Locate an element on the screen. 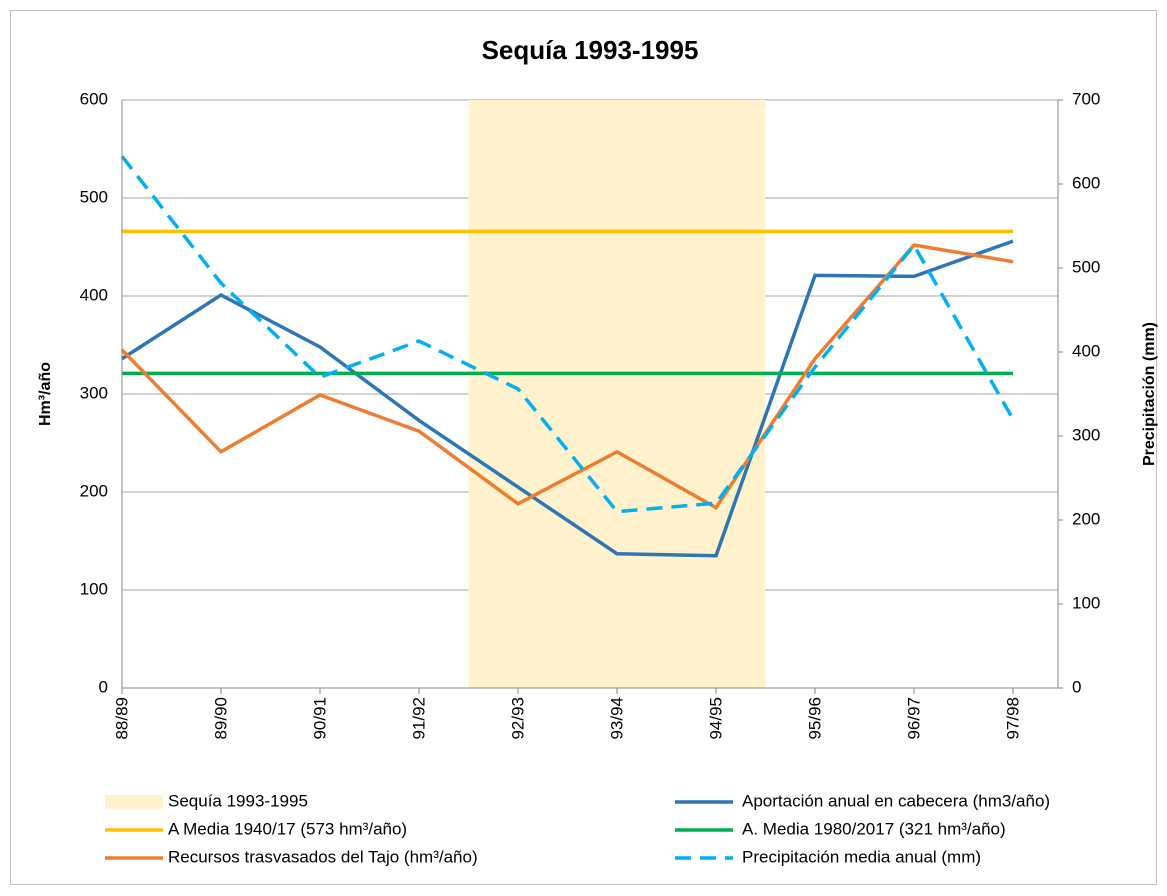  legend-label: Recursos trasvasados del Tajo (hm³/año) is located at coordinates (323, 856).